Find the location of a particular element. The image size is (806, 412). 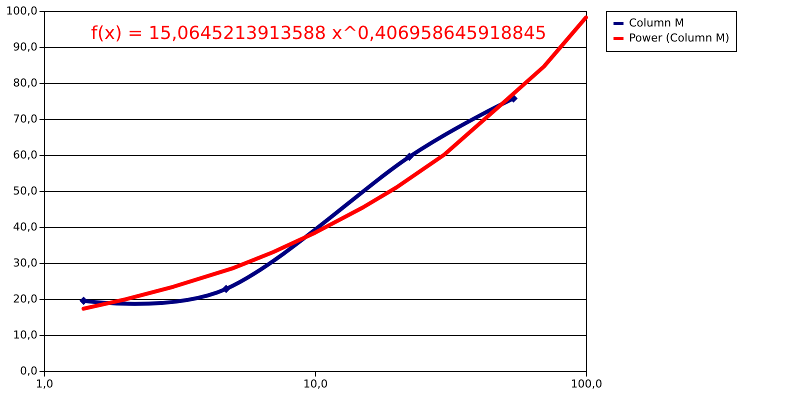

y-tick-label: 30,0 is located at coordinates (25, 263).